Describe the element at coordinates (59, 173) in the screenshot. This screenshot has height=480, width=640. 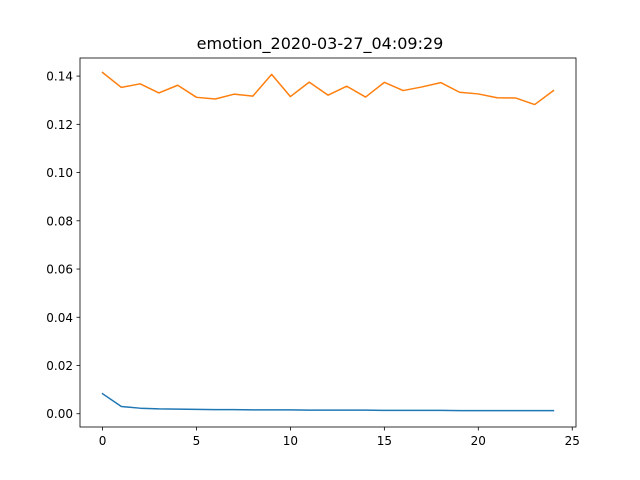
I see `y-tick-label: 0.10` at that location.